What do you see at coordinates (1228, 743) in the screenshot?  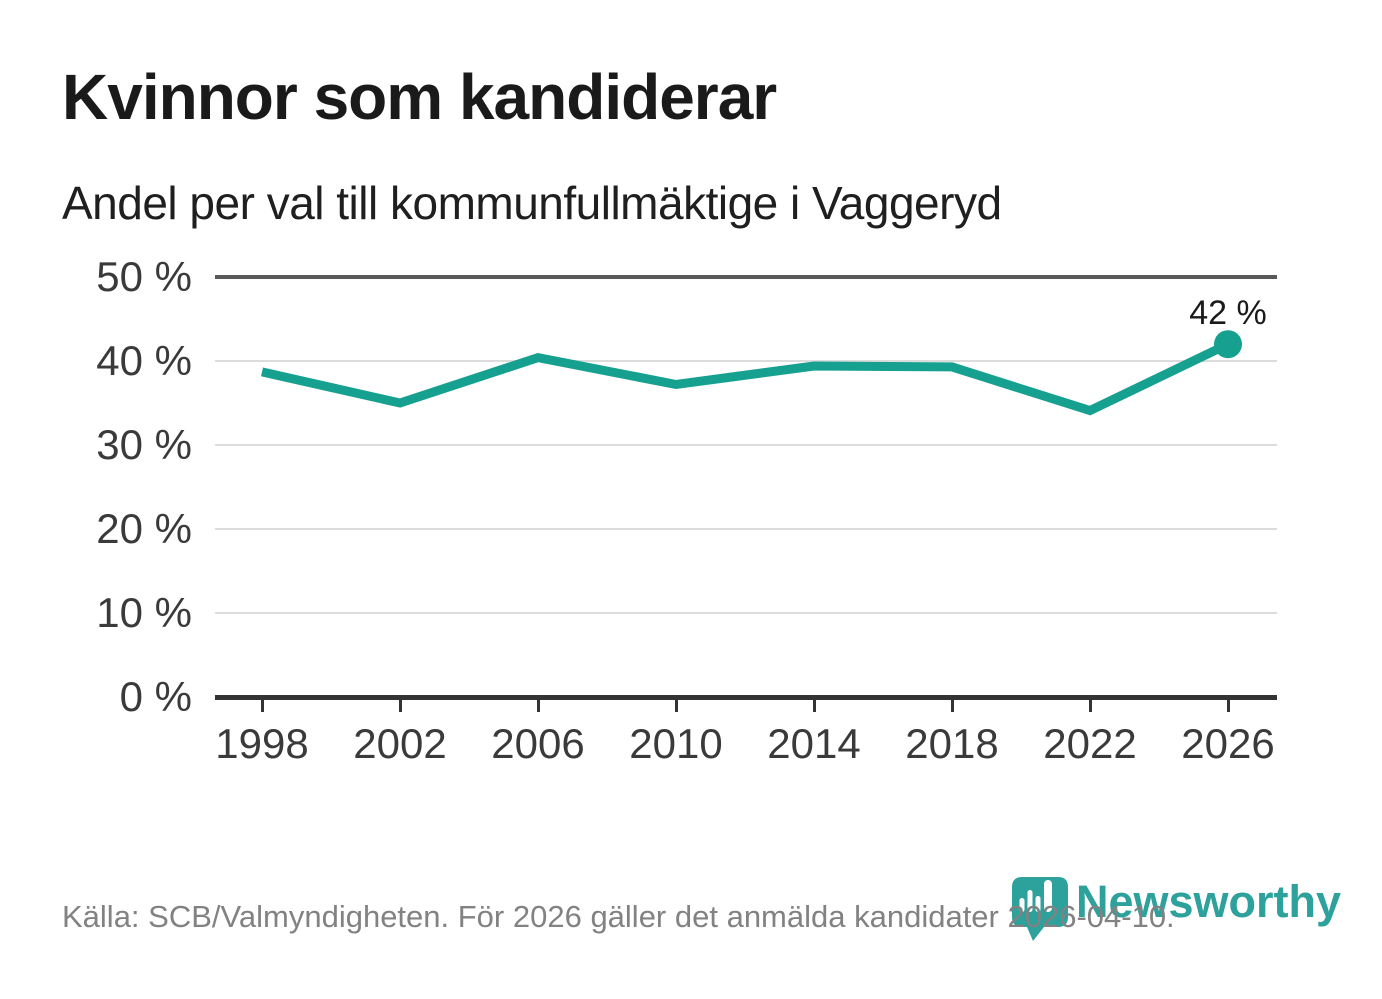 I see `x-tick-label: 2026` at bounding box center [1228, 743].